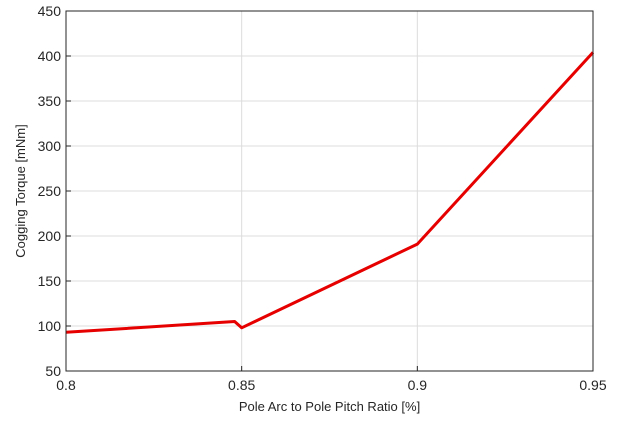  Describe the element at coordinates (592, 385) in the screenshot. I see `x-tick-label: 0.95` at that location.